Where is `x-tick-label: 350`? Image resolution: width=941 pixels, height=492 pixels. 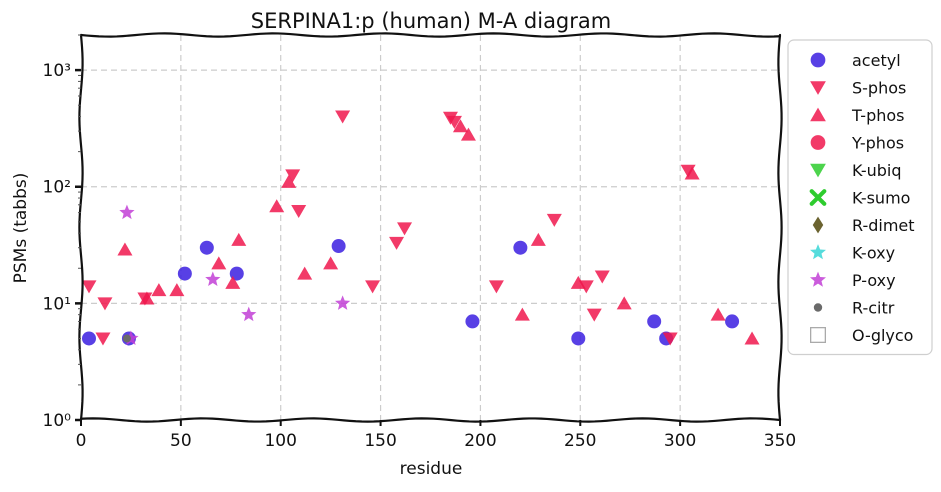
x-tick-label: 350 is located at coordinates (780, 441).